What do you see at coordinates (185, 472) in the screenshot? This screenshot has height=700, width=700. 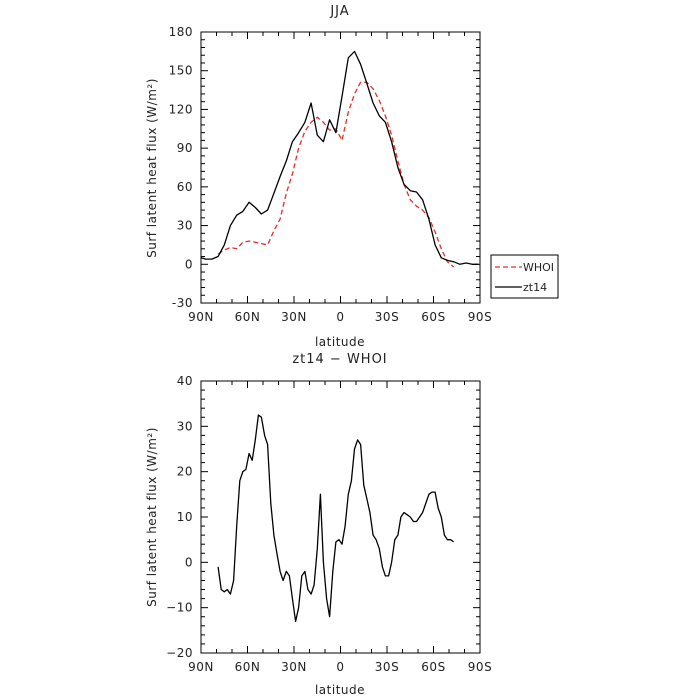 I see `y-tick-label: 20` at bounding box center [185, 472].